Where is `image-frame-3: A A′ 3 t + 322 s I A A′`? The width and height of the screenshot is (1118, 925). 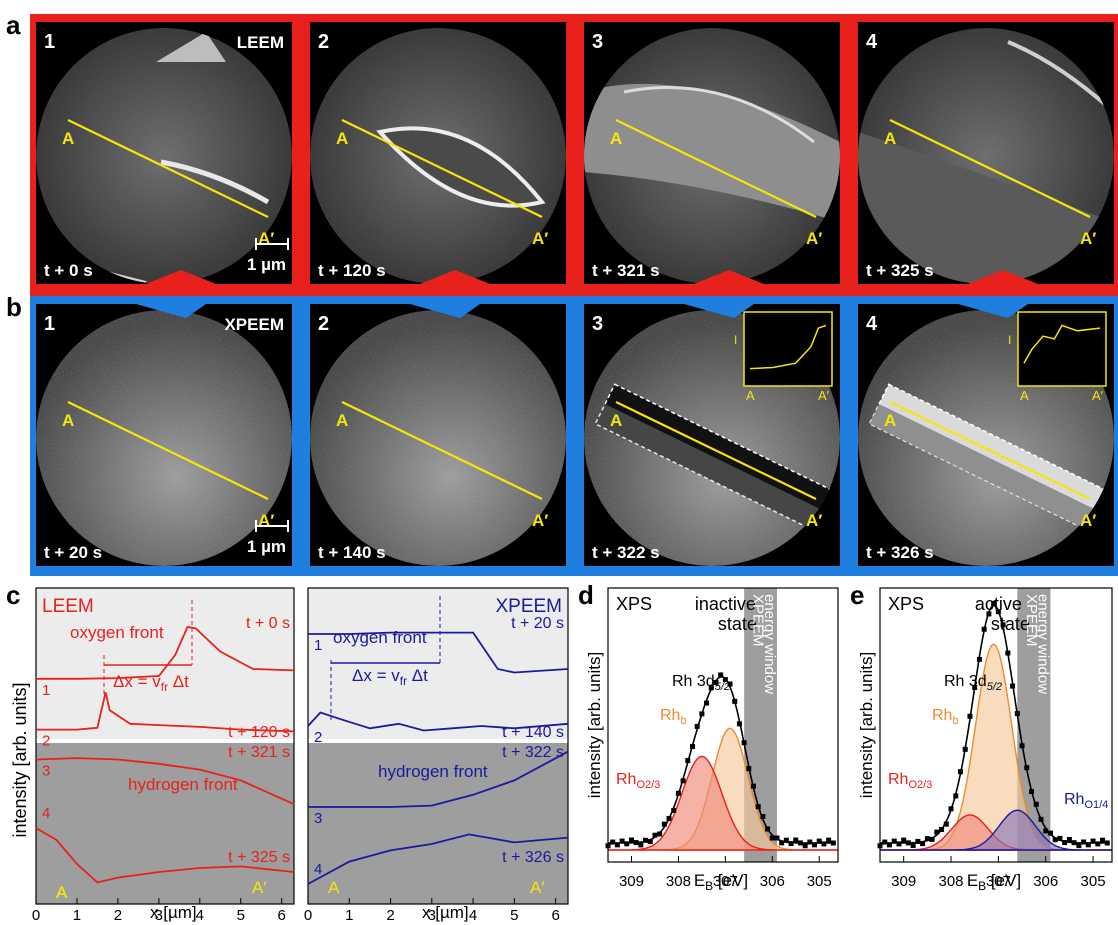
image-frame-3: A A′ 3 t + 322 s I A A′ is located at coordinates (712, 435).